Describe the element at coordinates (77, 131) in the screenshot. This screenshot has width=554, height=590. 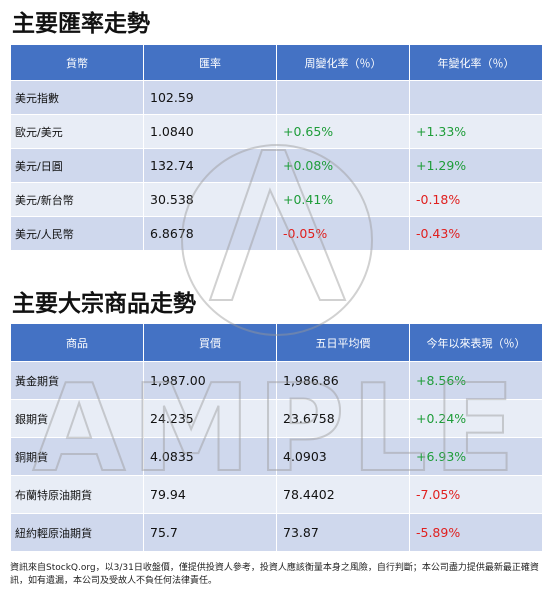
I see `table-cell: 歐元/美元` at that location.